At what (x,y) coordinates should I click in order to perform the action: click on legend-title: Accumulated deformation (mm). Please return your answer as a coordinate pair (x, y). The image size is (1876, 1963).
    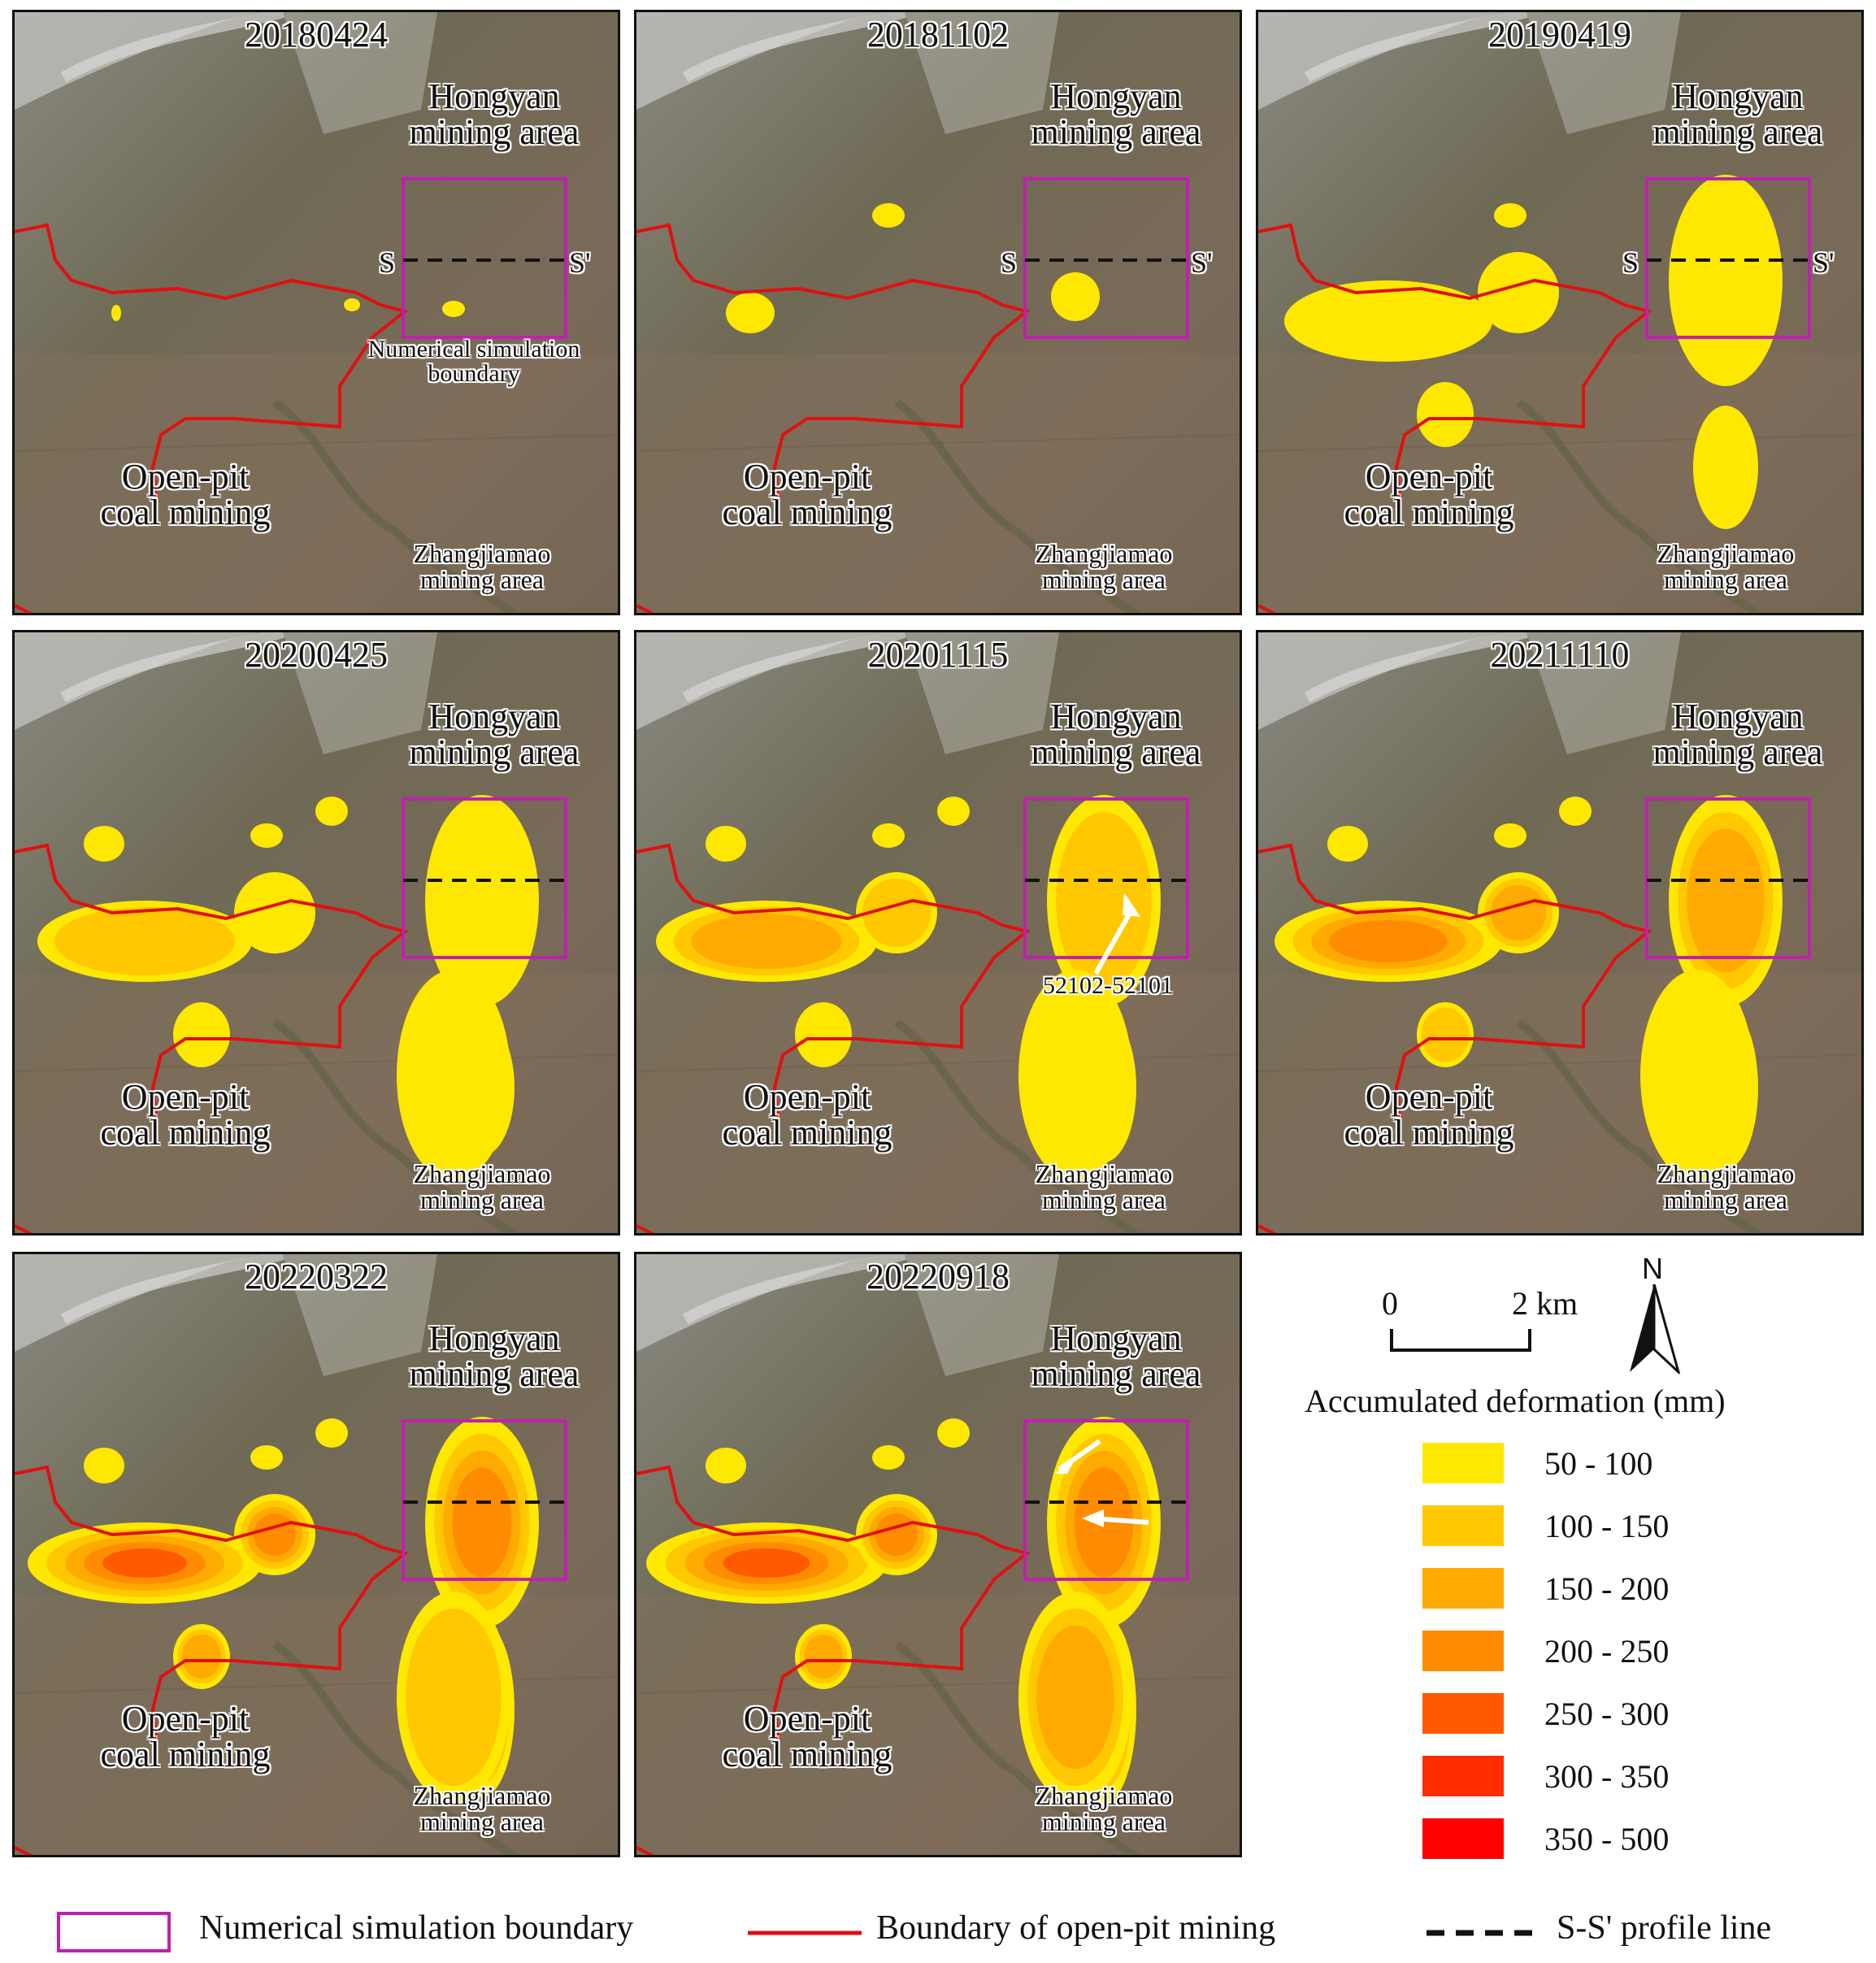
    Looking at the image, I should click on (1515, 1401).